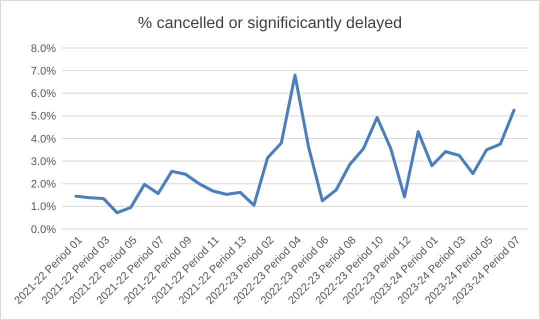 This screenshot has width=540, height=320. I want to click on y-tick-label: 1.0%, so click(43, 207).